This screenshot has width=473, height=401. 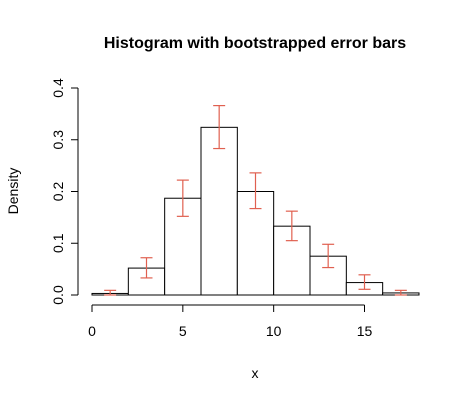 I want to click on x-tick-label: 15, so click(x=365, y=331).